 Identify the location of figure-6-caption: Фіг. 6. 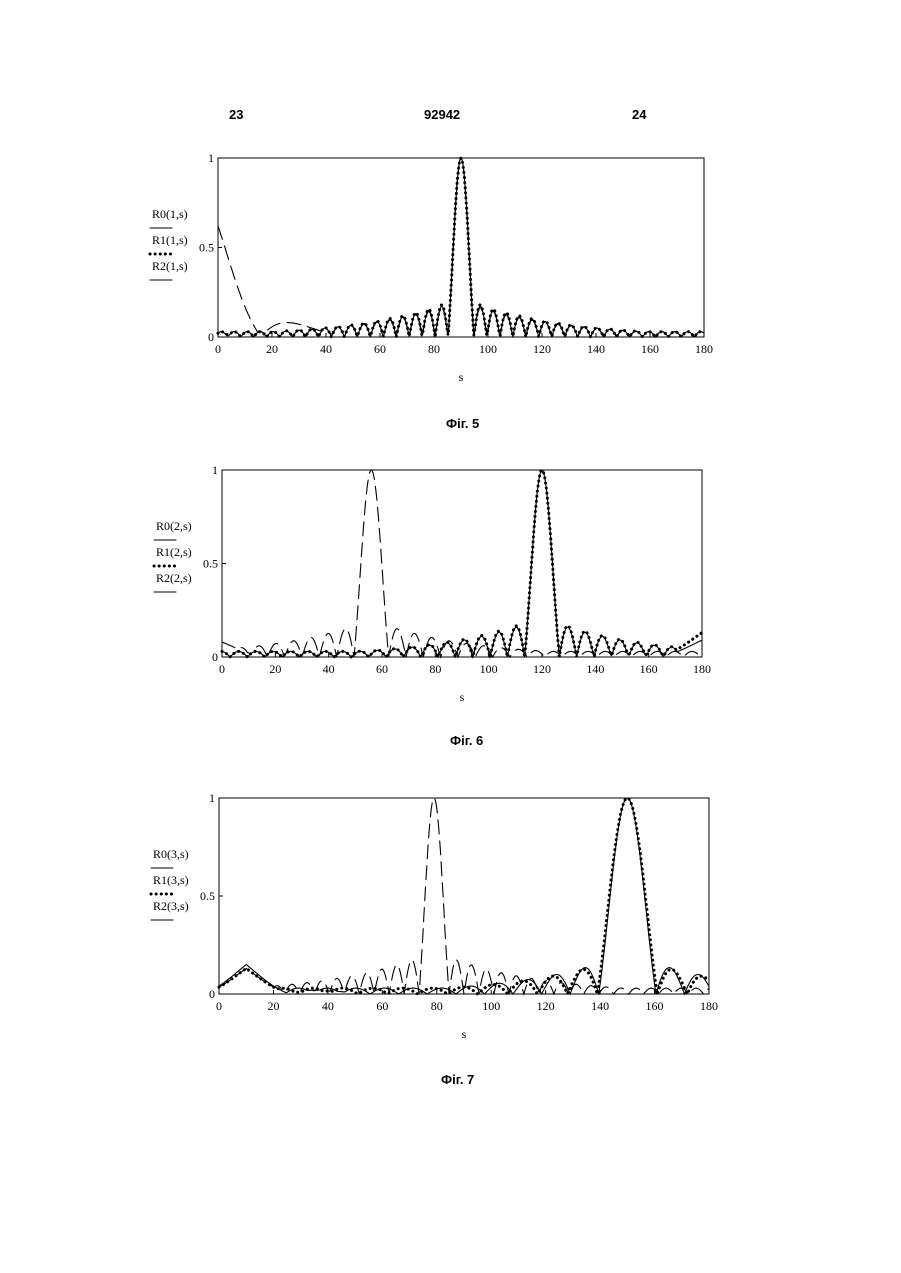
(466, 740).